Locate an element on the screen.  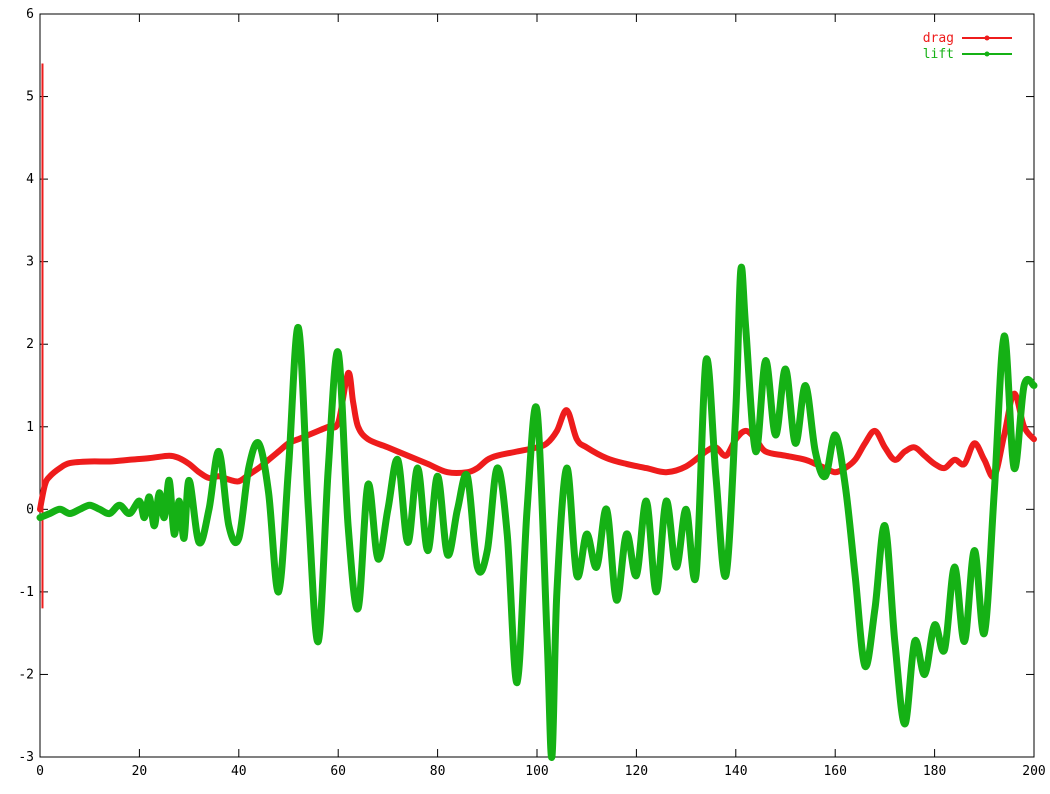
x-tick-label: 40 is located at coordinates (239, 771).